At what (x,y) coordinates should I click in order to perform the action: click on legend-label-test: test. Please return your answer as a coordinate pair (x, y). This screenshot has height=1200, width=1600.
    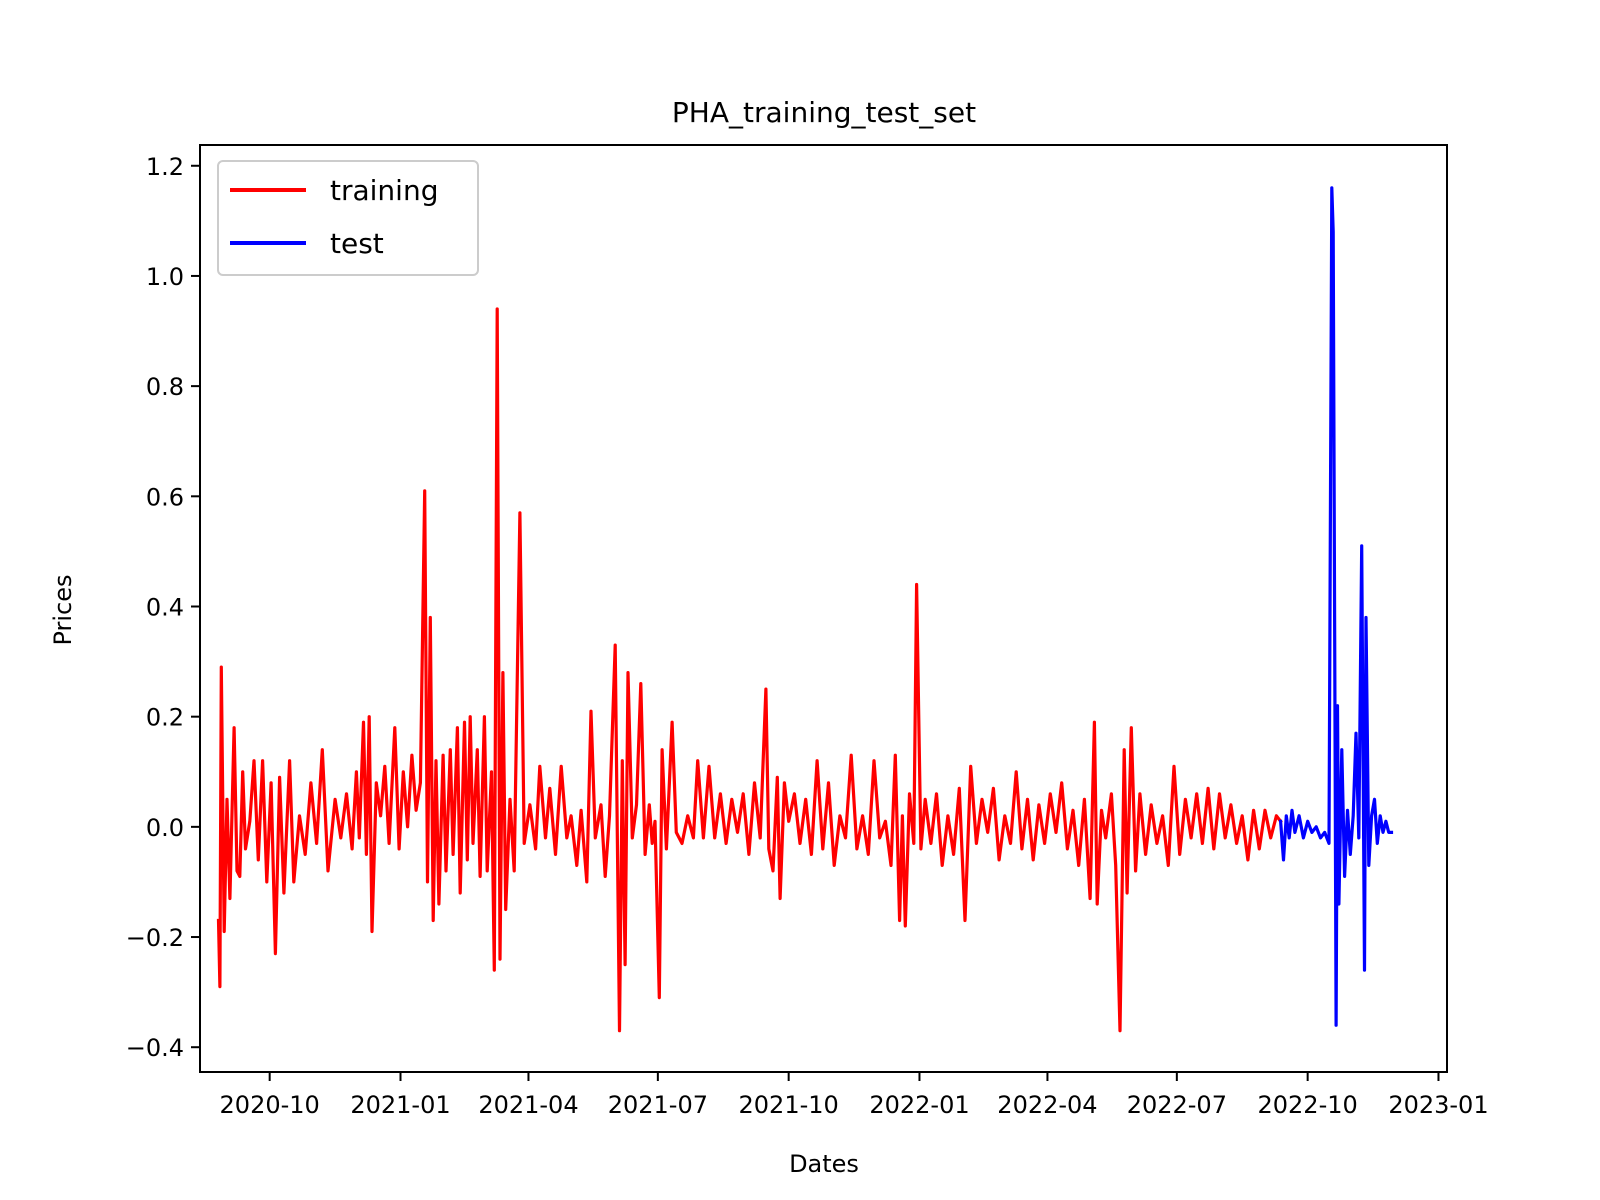
    Looking at the image, I should click on (357, 243).